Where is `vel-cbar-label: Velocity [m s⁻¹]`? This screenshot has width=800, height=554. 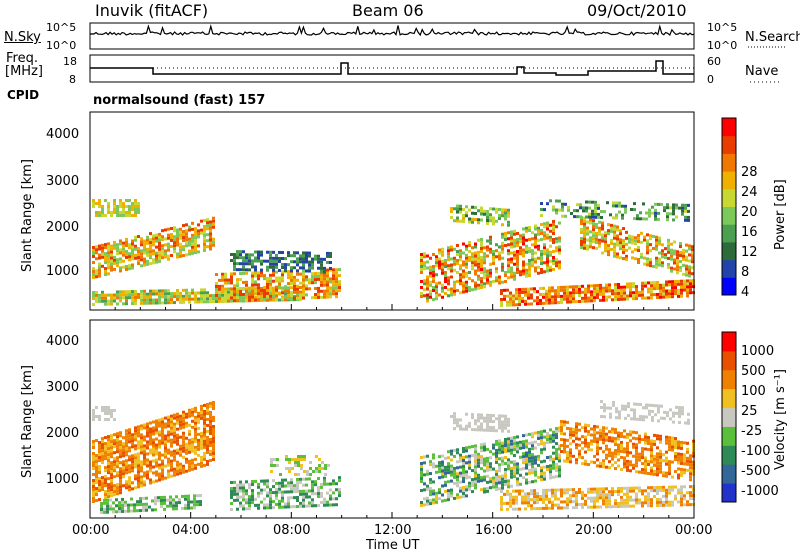 vel-cbar-label: Velocity [m s⁻¹] is located at coordinates (780, 419).